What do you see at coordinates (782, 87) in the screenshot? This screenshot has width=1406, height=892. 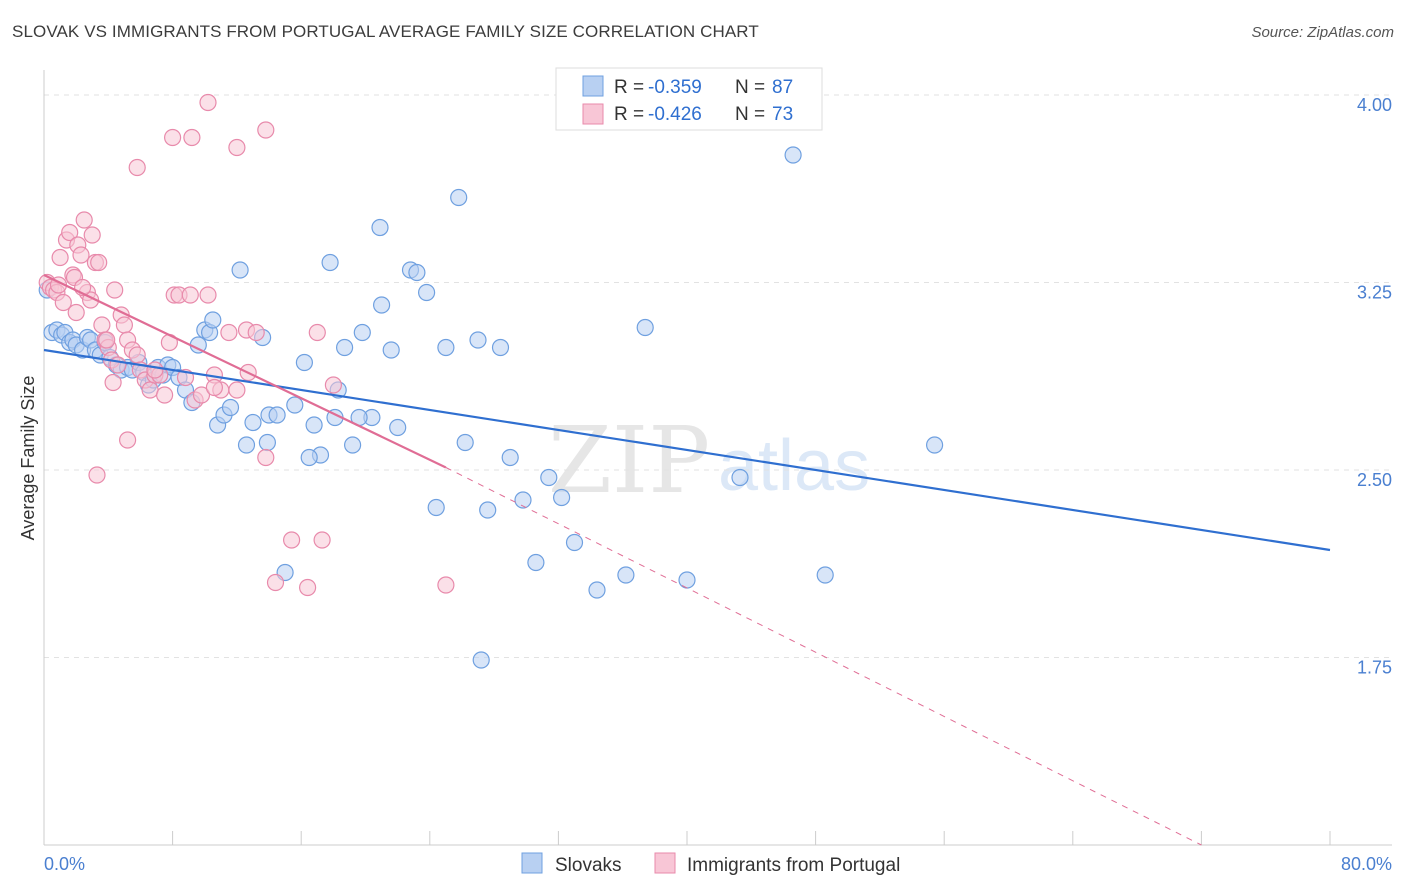 I see `legend-n-value-slovaks: 87` at bounding box center [782, 87].